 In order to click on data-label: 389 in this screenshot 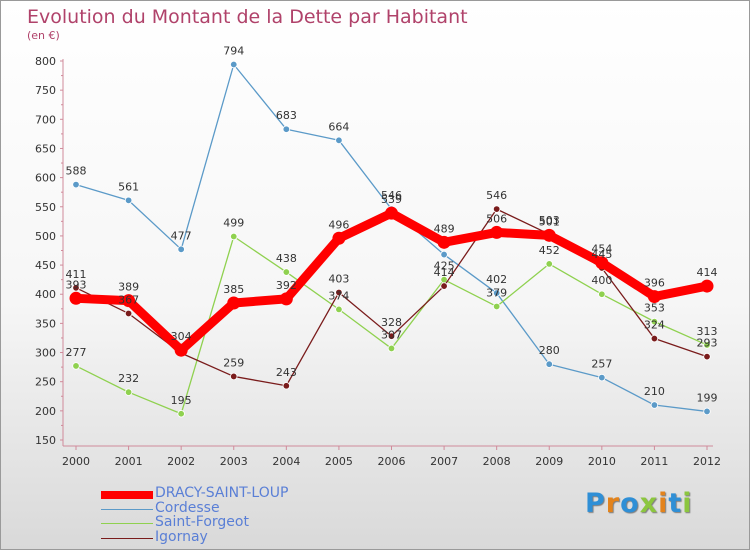, I will do `click(128, 287)`.